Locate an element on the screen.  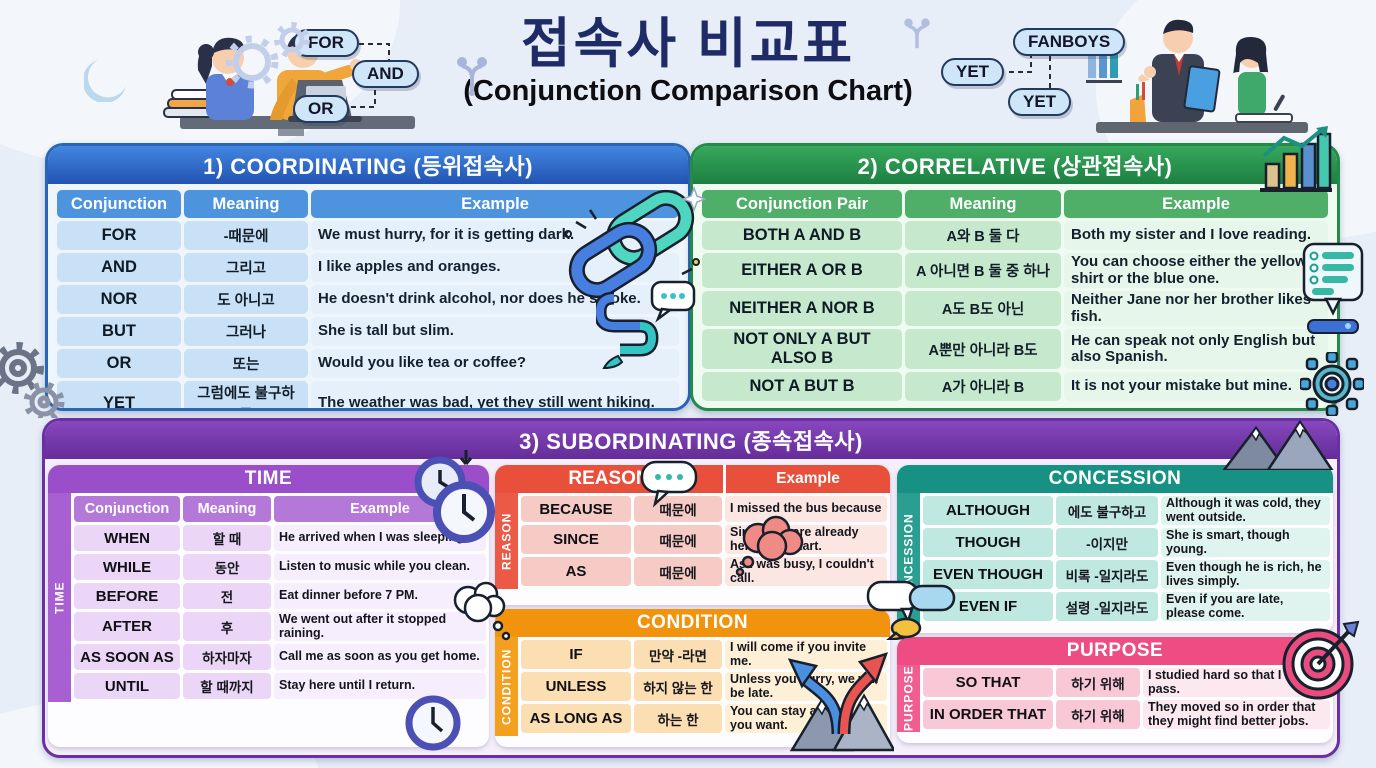
table-row: UNTIL 할 때까지 Stay here until I return. is located at coordinates (280, 686).